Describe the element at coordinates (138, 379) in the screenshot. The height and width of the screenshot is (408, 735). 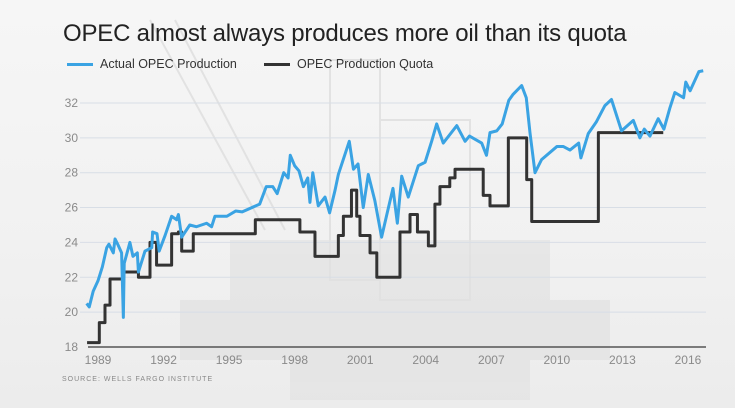
I see `source-note: SOURCE: WELLS FARGO INSTITUTE` at that location.